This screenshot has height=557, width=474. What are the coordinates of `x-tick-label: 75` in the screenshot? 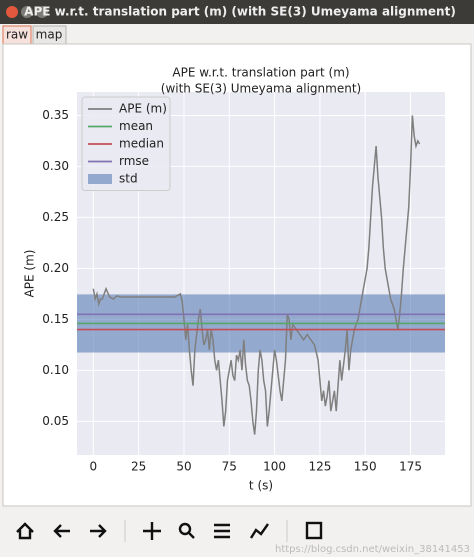 It's located at (229, 467).